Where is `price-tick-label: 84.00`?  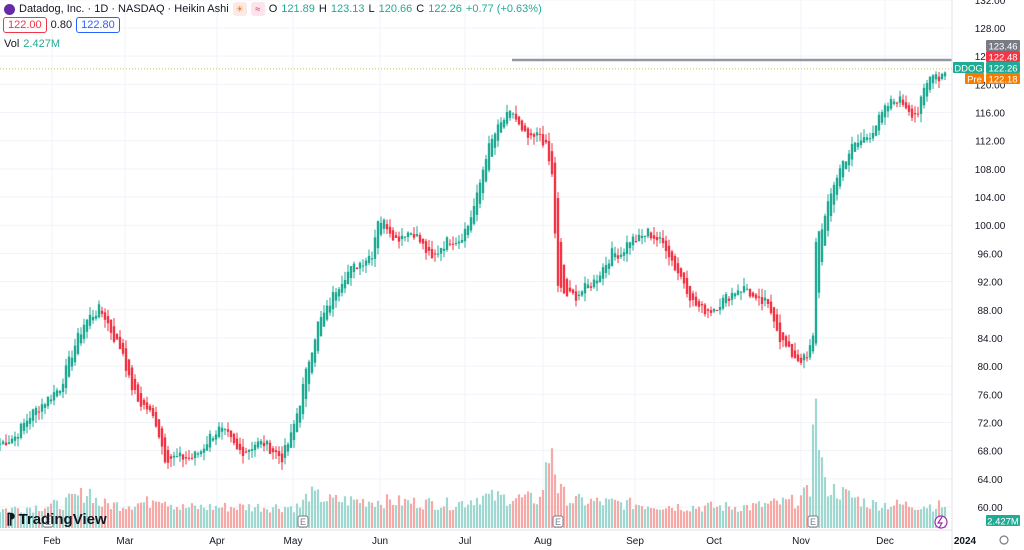 price-tick-label: 84.00 is located at coordinates (989, 339).